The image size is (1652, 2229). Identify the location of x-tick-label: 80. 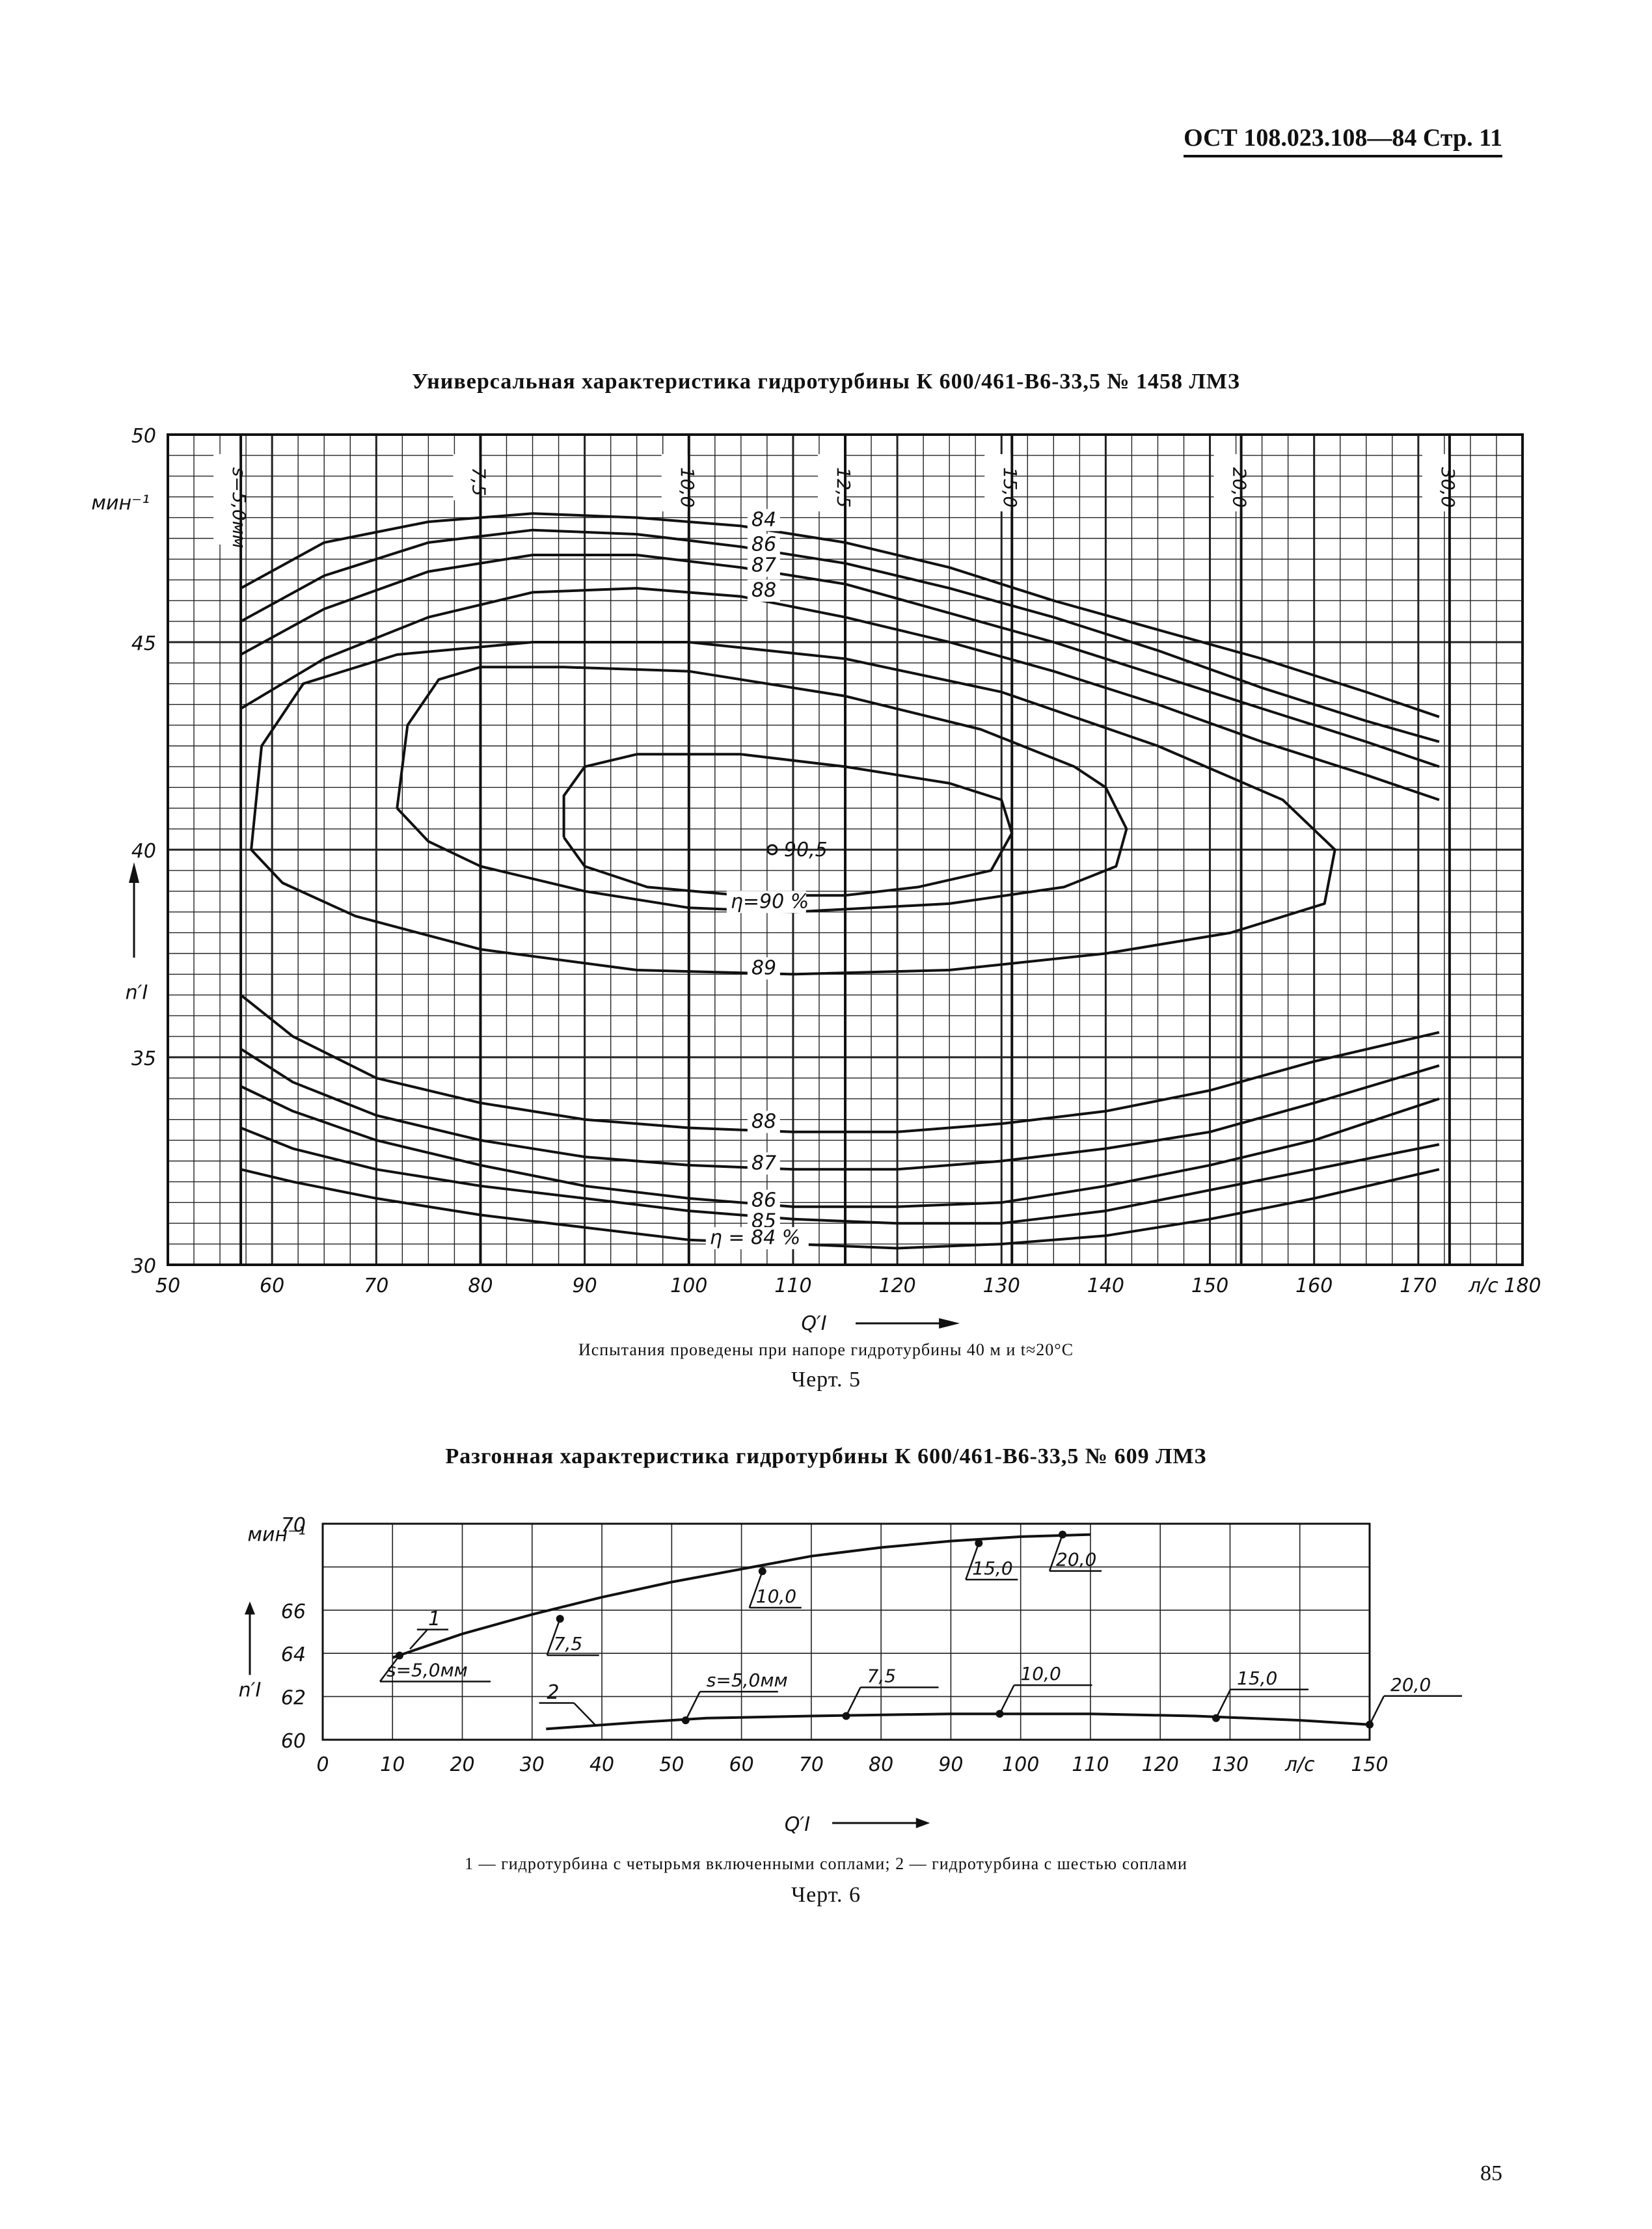
(480, 1286).